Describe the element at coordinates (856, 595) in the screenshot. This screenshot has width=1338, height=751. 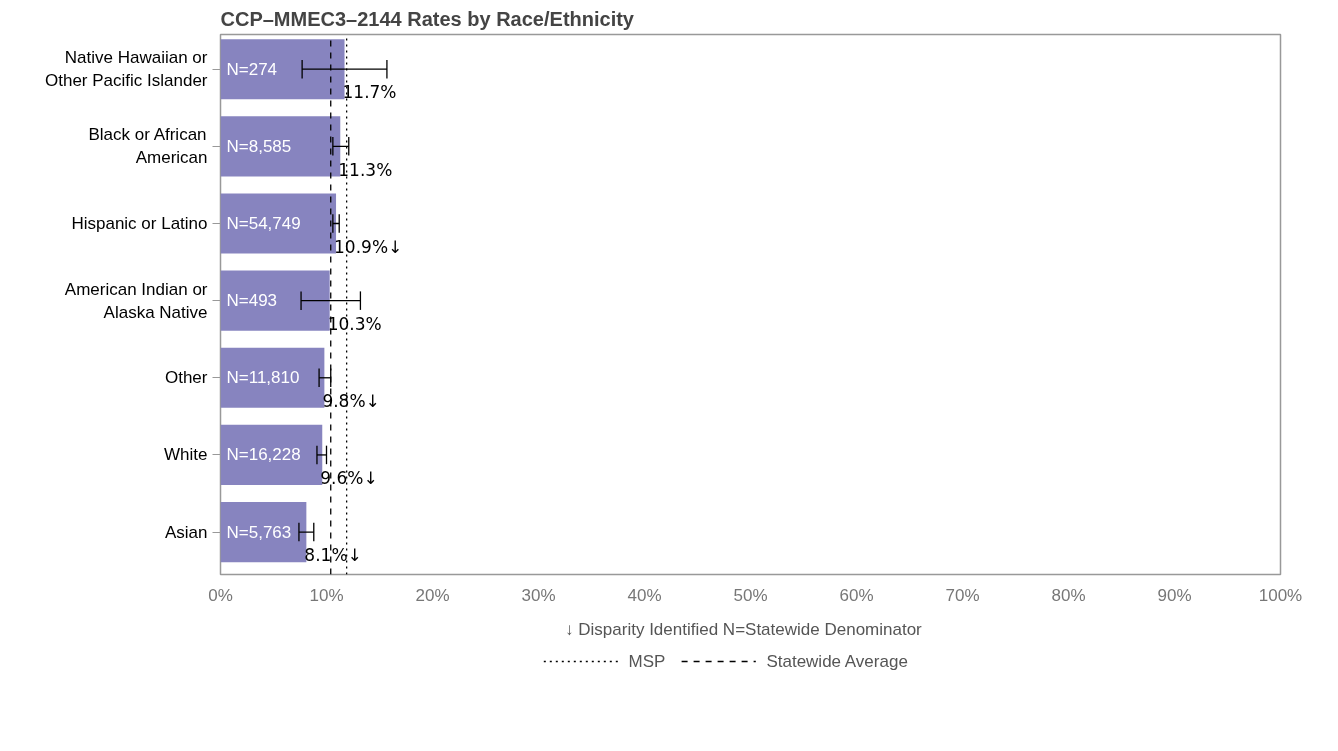
I see `x-tick-label: 60%` at that location.